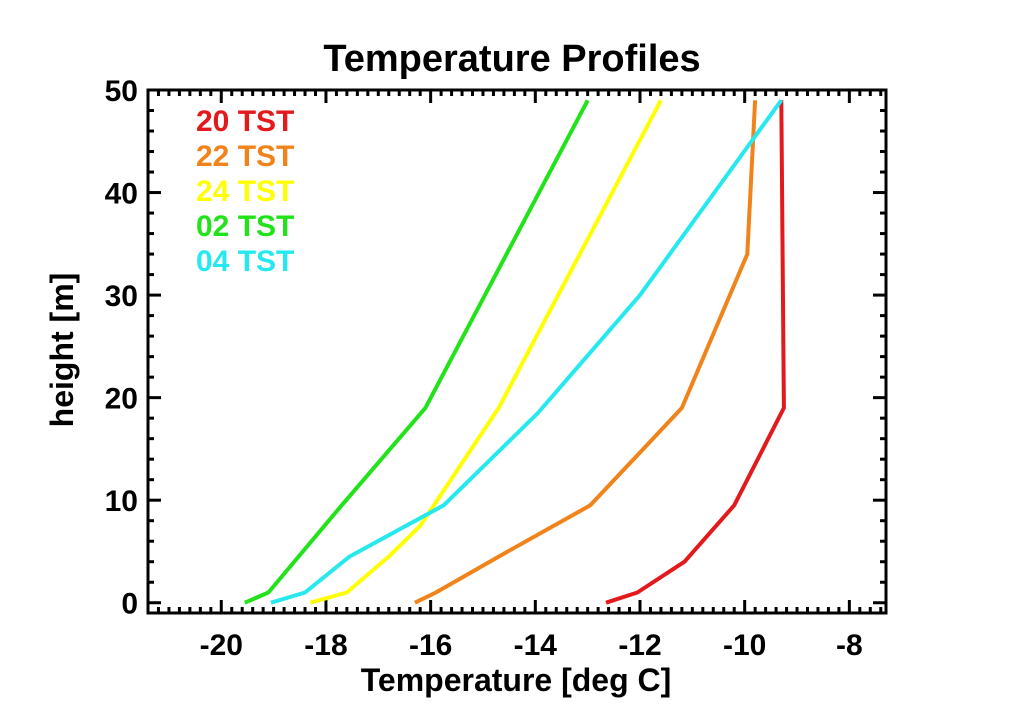  What do you see at coordinates (121, 91) in the screenshot?
I see `y-tick-label: 50` at bounding box center [121, 91].